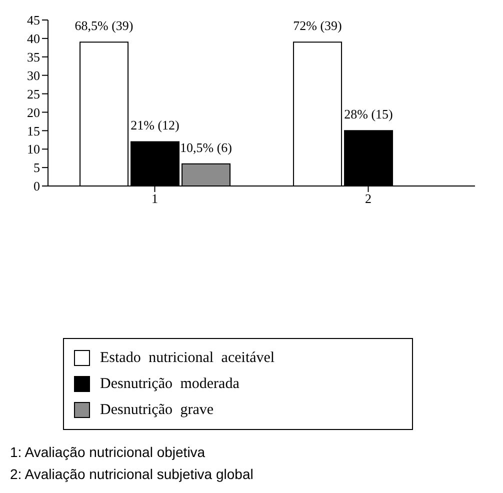 This screenshot has height=493, width=503. What do you see at coordinates (108, 452) in the screenshot?
I see `text: 1: Avaliação nutricional objetiva` at bounding box center [108, 452].